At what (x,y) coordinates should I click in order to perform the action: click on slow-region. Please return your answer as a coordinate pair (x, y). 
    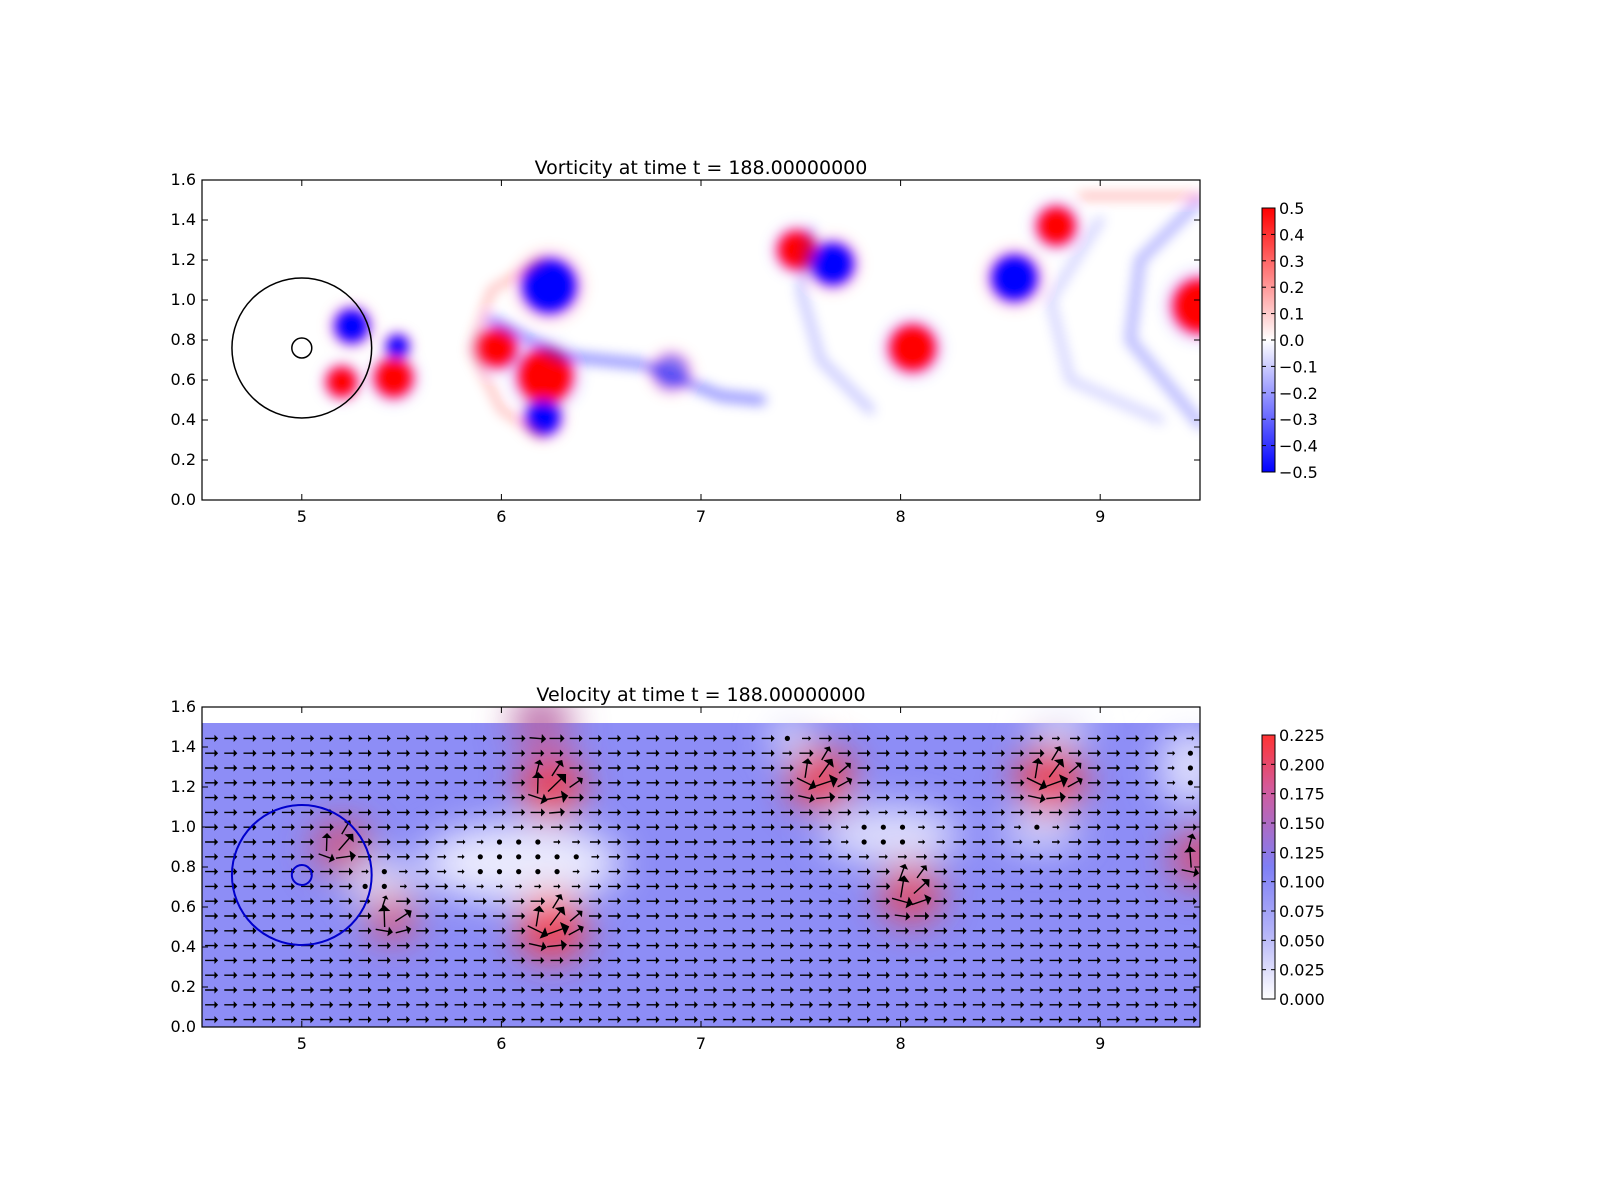
    Looking at the image, I should click on (890, 835).